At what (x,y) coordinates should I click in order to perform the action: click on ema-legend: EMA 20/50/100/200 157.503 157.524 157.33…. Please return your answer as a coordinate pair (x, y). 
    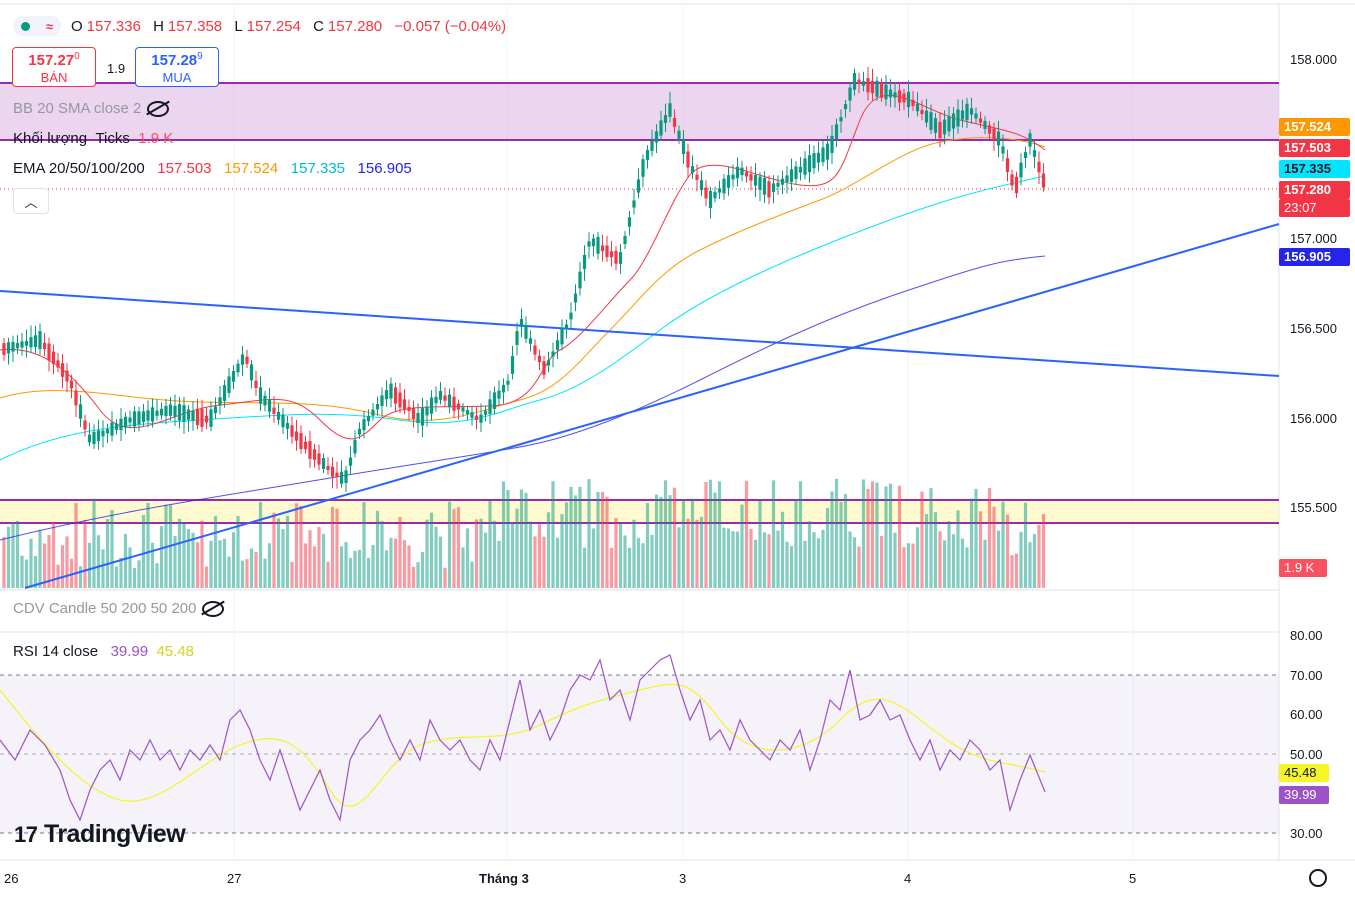
    Looking at the image, I should click on (212, 168).